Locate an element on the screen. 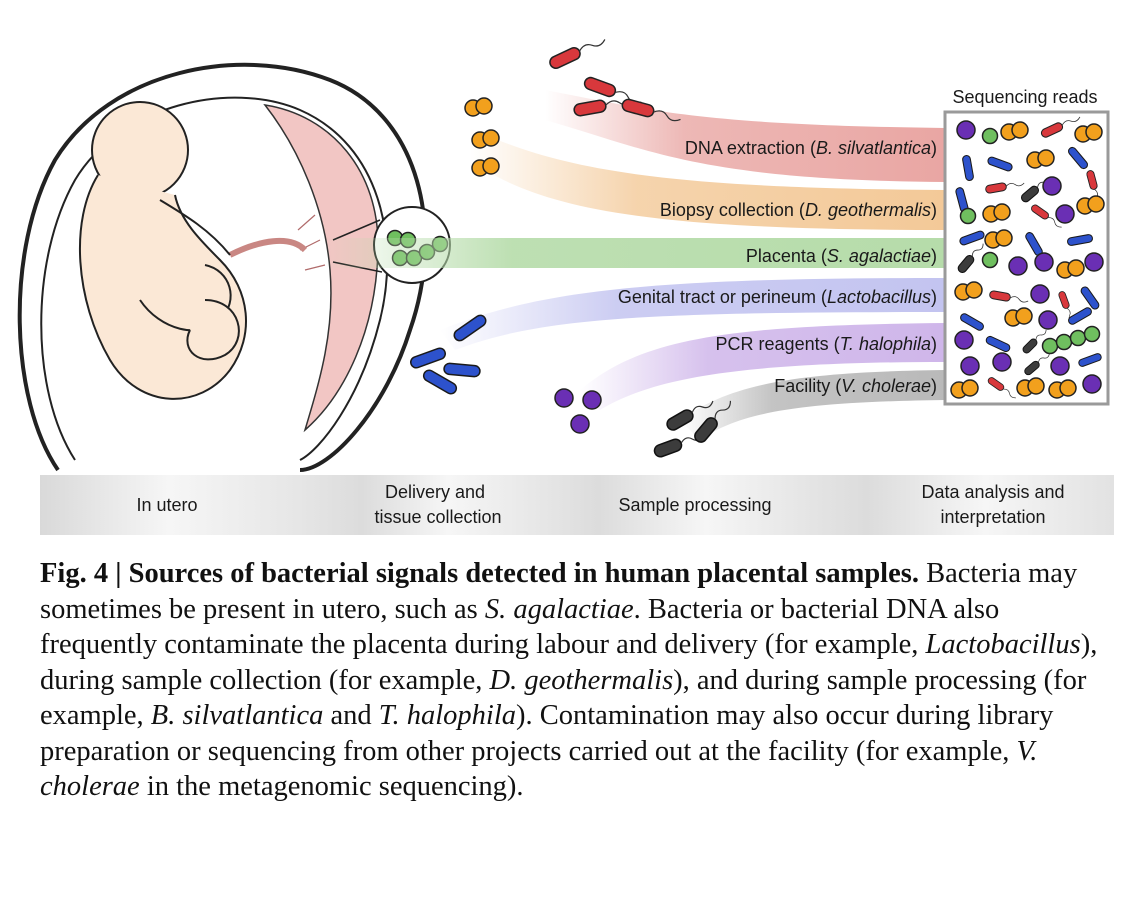 The width and height of the screenshot is (1134, 898). flow-band-gray is located at coordinates (812, 405).